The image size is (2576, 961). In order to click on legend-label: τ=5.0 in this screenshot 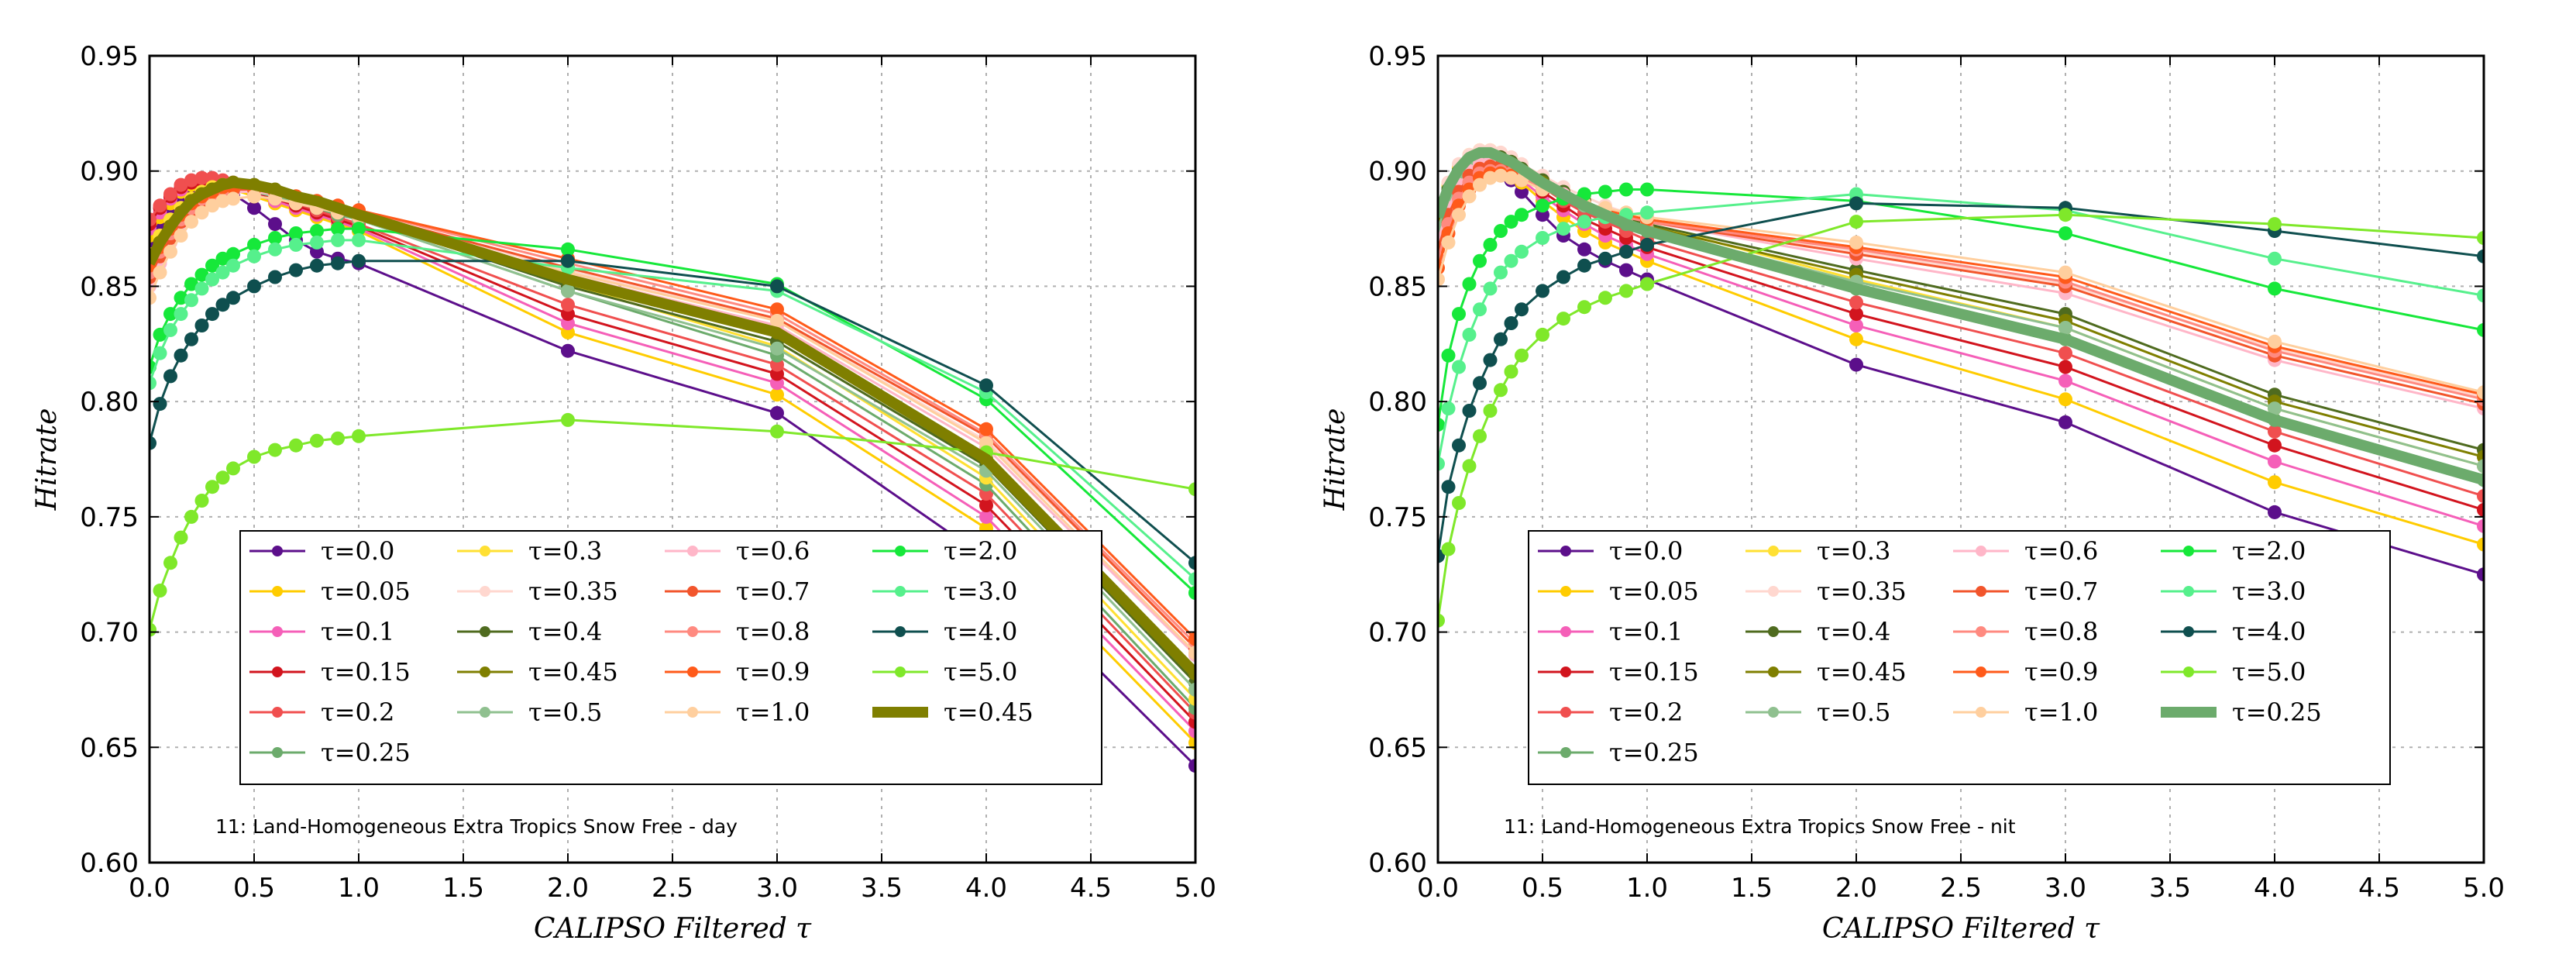, I will do `click(980, 672)`.